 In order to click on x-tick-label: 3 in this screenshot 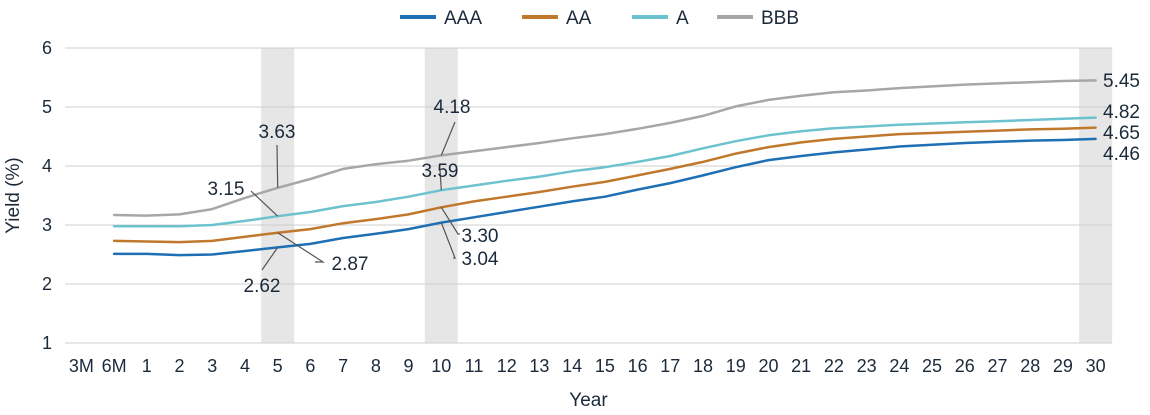, I will do `click(212, 366)`.